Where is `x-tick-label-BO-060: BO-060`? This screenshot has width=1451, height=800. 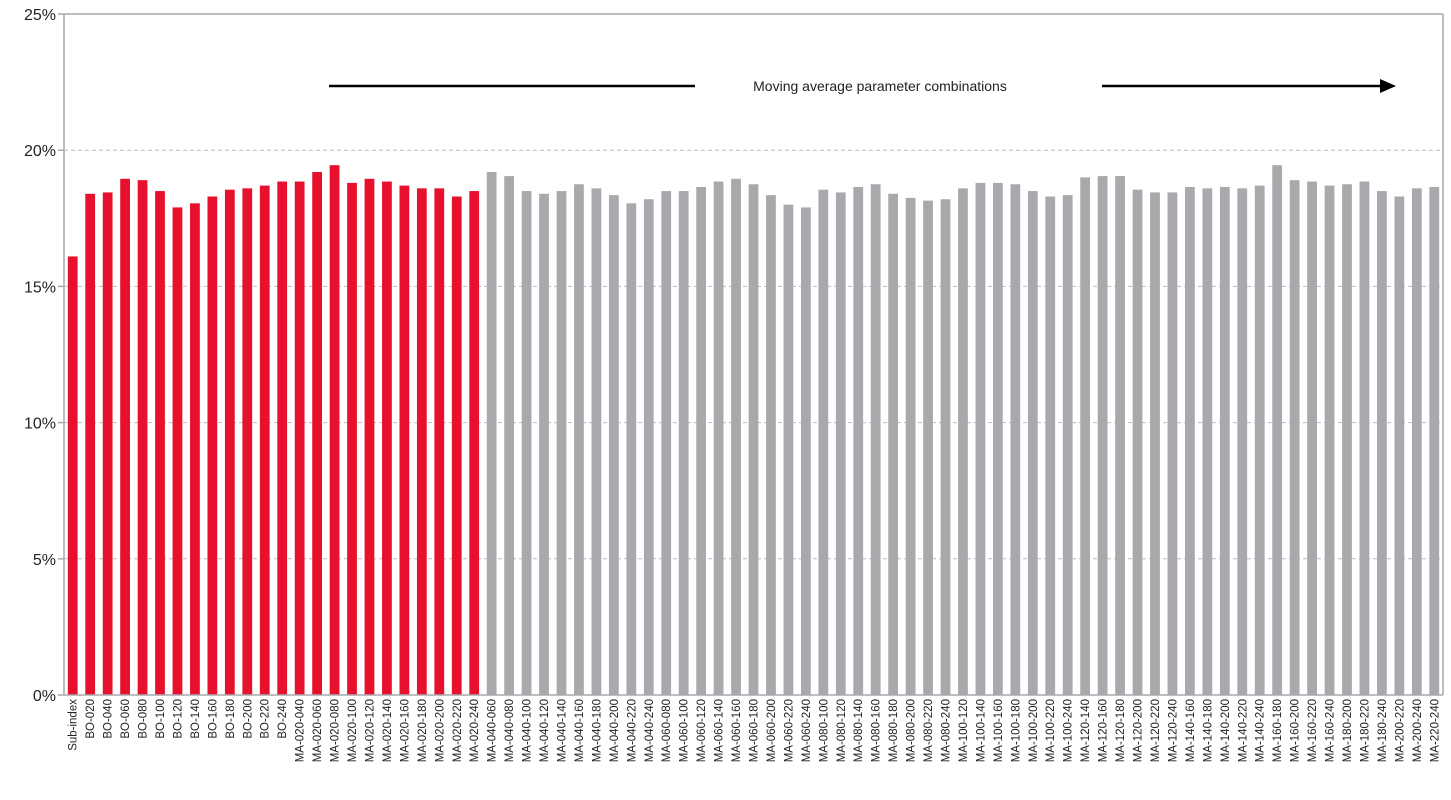
x-tick-label-BO-060: BO-060 is located at coordinates (126, 719).